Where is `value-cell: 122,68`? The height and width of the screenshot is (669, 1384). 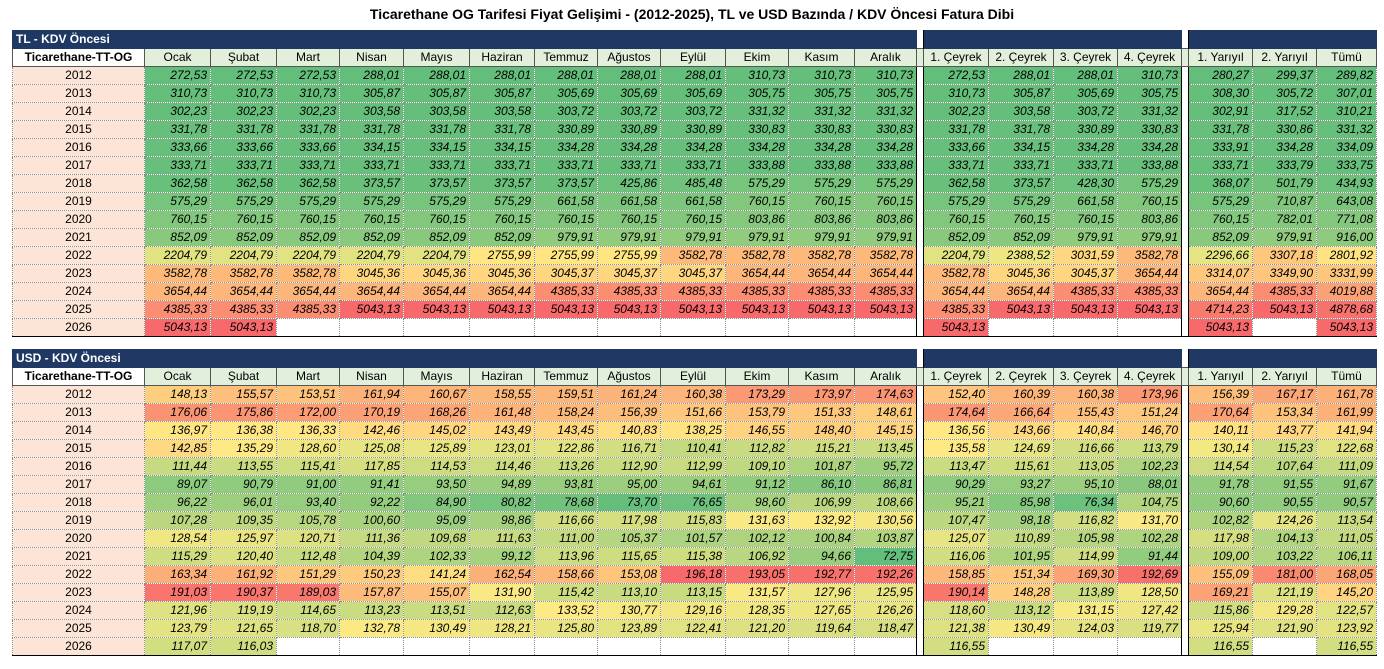
value-cell: 122,68 is located at coordinates (1346, 448).